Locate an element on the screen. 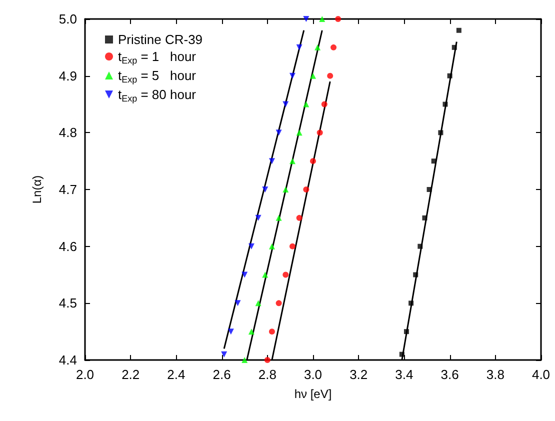 This screenshot has height=421, width=555. y-tick-label: 4.7 is located at coordinates (67, 189).